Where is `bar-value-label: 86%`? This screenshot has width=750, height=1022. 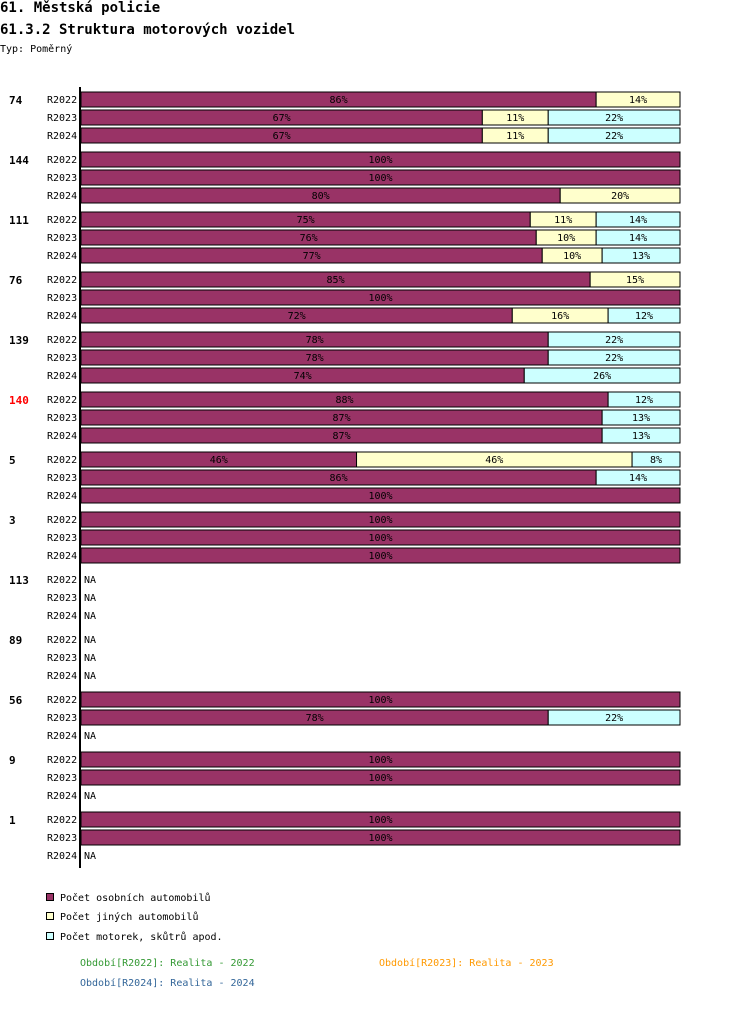 bar-value-label: 86% is located at coordinates (339, 100).